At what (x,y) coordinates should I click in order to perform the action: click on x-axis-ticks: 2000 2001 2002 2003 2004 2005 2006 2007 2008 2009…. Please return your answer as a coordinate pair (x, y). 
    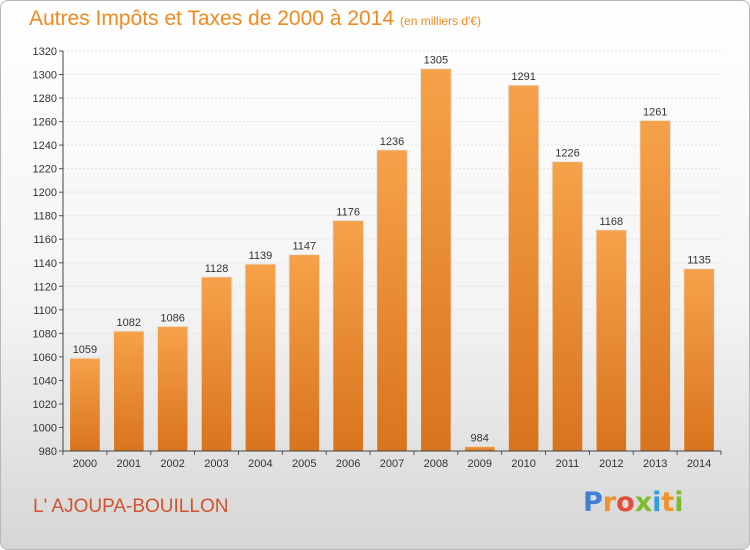
    Looking at the image, I should click on (392, 460).